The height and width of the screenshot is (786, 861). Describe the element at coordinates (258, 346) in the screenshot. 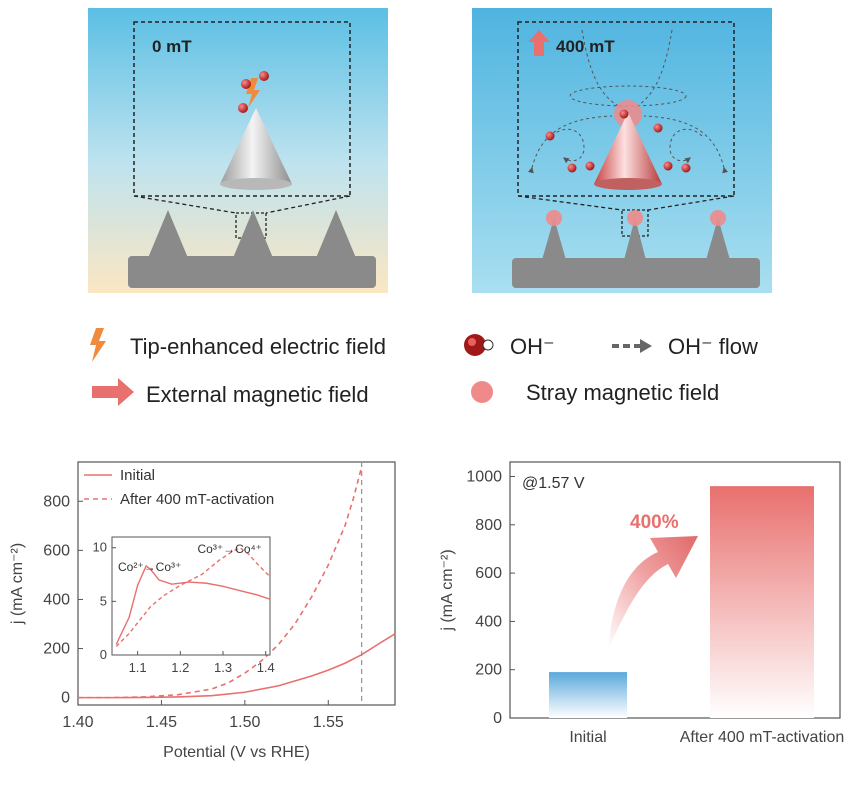

I see `legend-label-tip-field: Tip-enhanced electric field` at that location.